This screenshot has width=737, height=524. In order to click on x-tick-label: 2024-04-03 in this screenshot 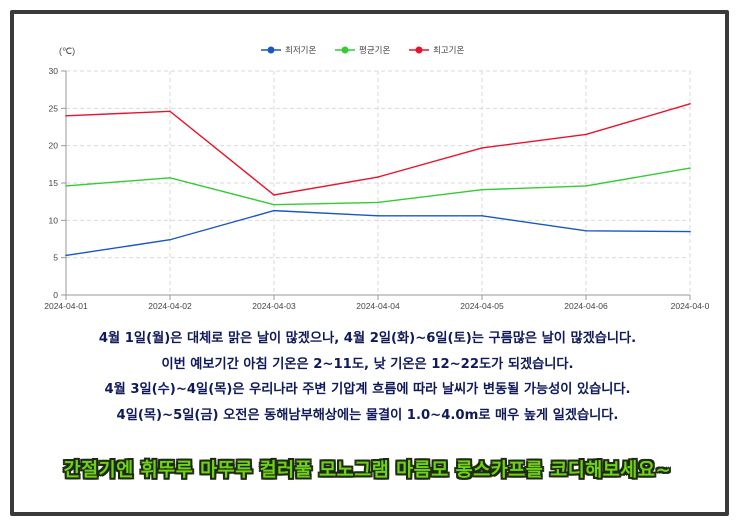, I will do `click(274, 306)`.